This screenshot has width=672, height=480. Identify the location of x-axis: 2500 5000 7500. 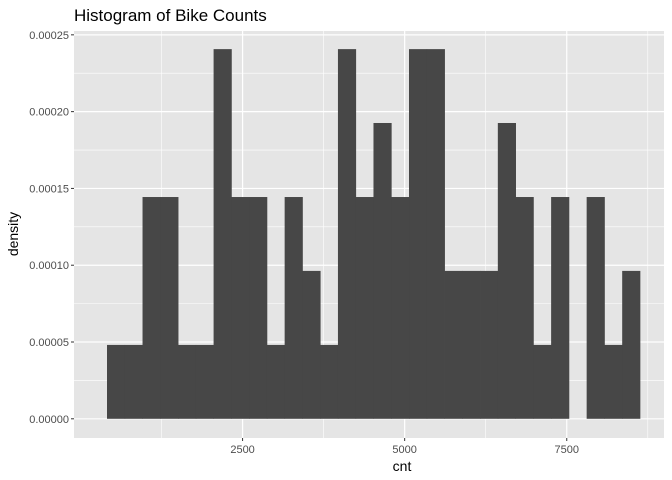
(404, 447).